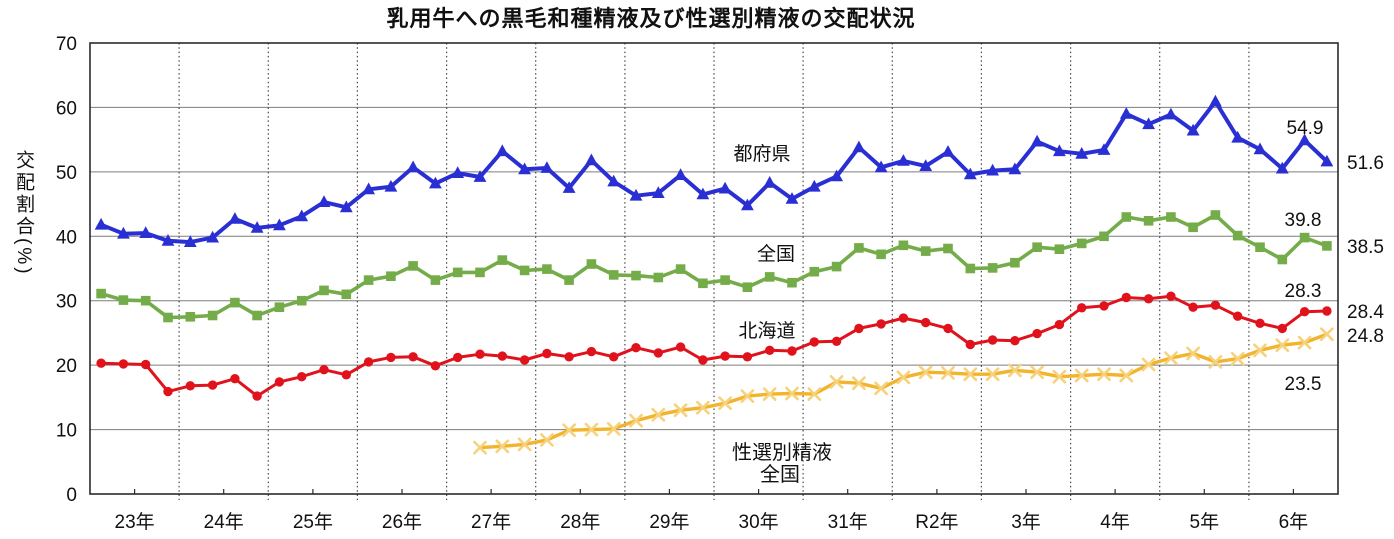 This screenshot has width=1394, height=539. What do you see at coordinates (669, 522) in the screenshot?
I see `x-tick-label: 29年` at bounding box center [669, 522].